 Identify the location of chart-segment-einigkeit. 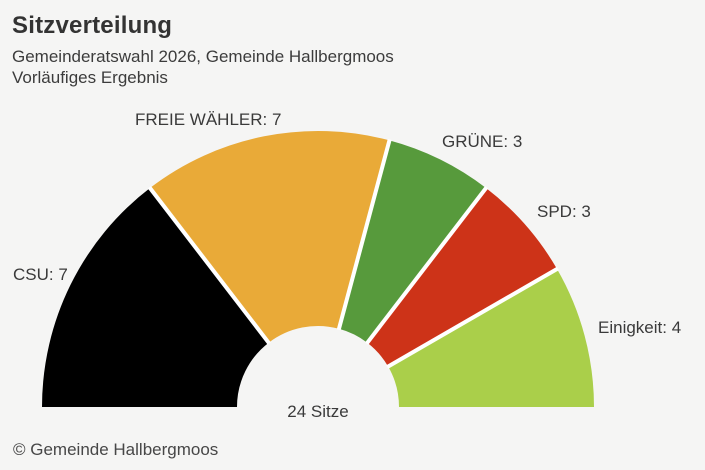
(491, 338).